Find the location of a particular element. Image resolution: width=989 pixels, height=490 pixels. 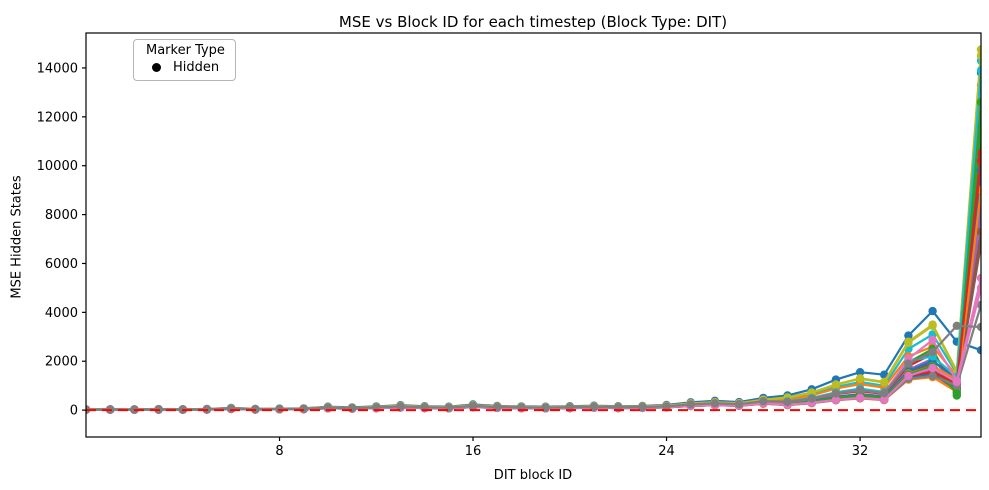

y-tick-label: 8000 is located at coordinates (61, 215).